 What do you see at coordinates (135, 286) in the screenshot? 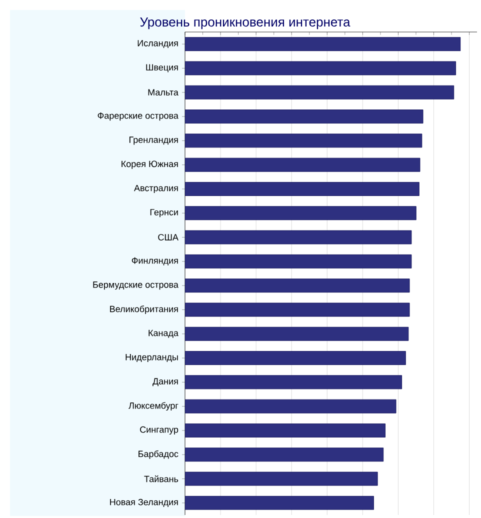
I see `y-tick-label: Бермудские острова` at bounding box center [135, 286].